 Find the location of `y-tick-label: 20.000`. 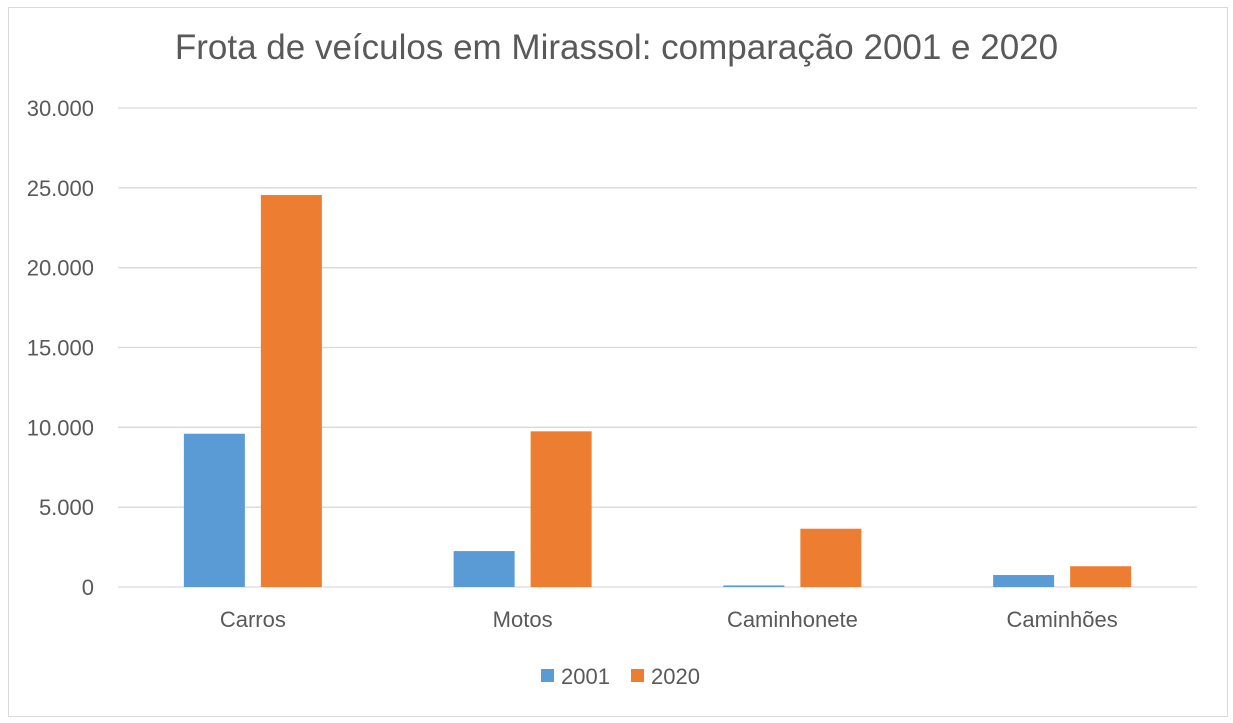

y-tick-label: 20.000 is located at coordinates (60, 268).